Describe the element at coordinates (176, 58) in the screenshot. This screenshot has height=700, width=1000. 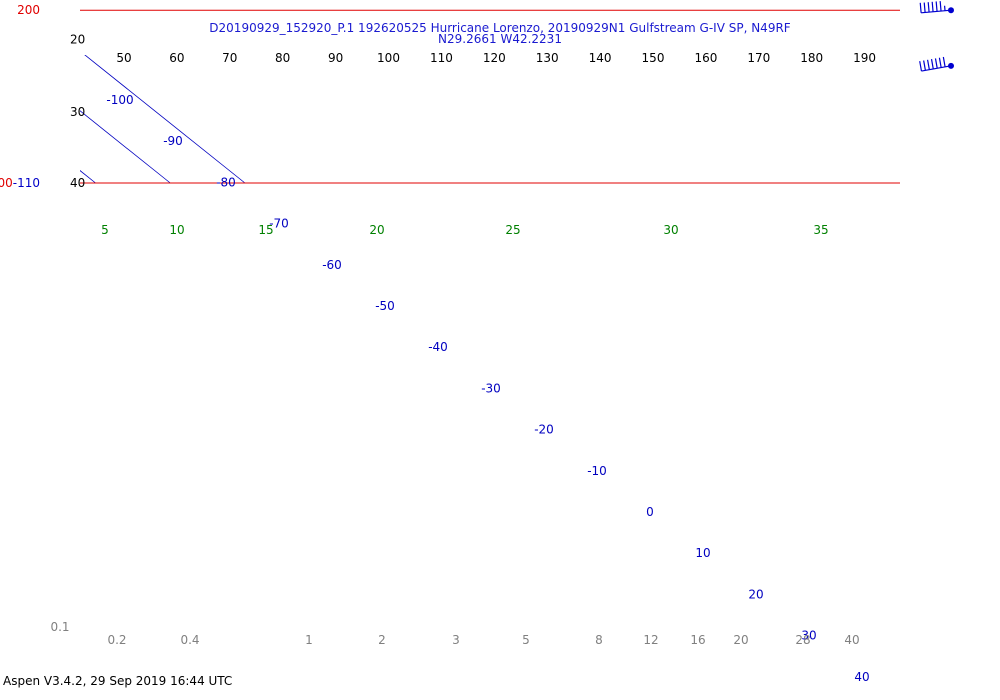
I see `top-scale-label: 60` at that location.